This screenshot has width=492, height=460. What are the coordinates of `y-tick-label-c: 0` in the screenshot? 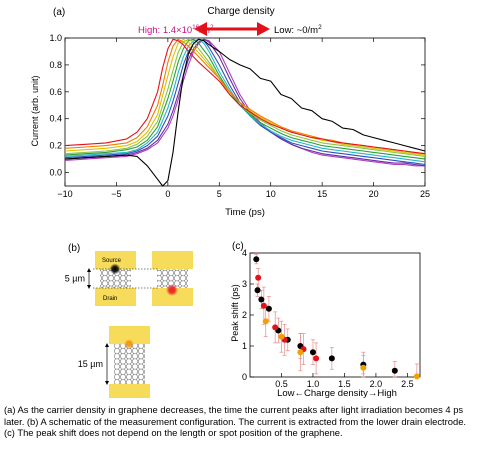 It's located at (244, 377).